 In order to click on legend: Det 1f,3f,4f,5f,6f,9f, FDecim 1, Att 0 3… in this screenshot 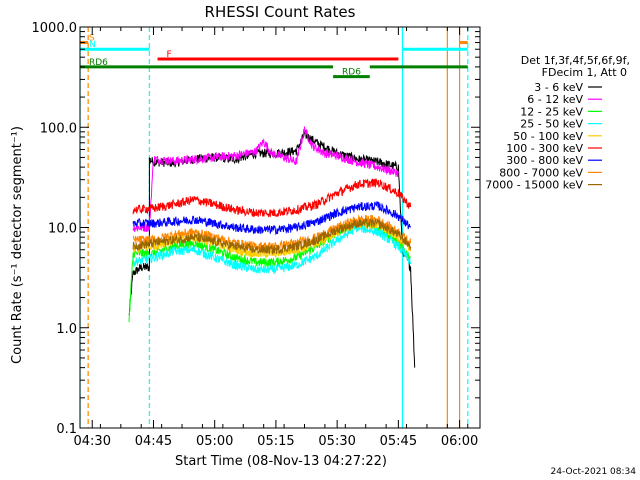, I will do `click(557, 123)`.